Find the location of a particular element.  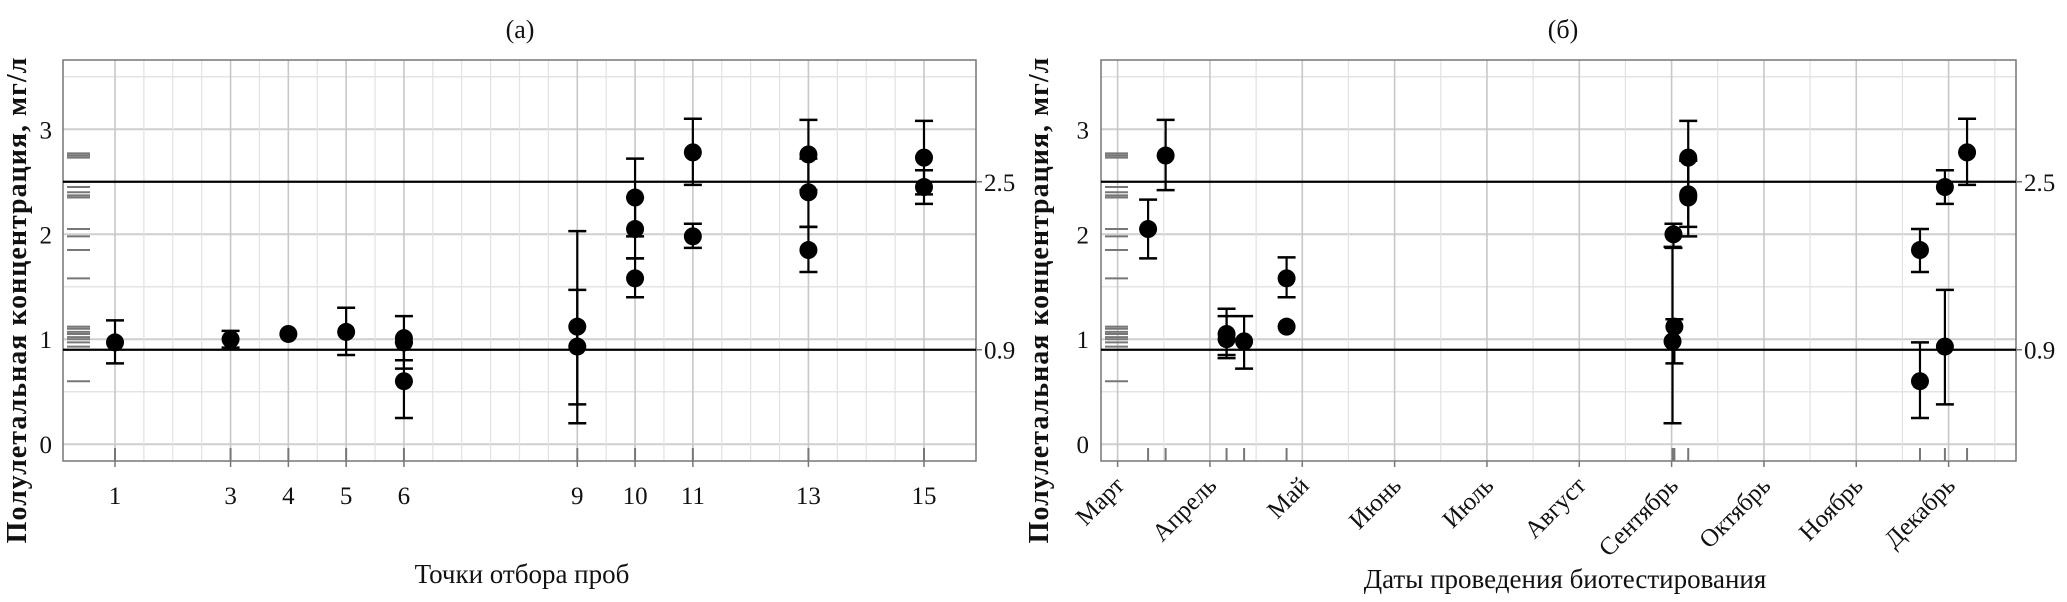

panel-b-title: (б) is located at coordinates (1563, 29).